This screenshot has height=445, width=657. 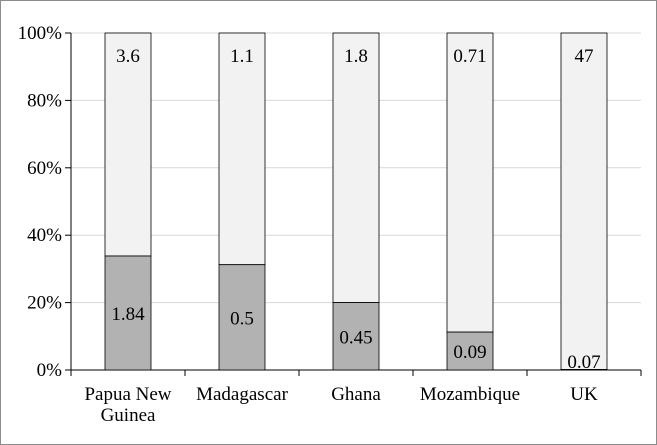 I want to click on category-label: Guinea, so click(x=128, y=415).